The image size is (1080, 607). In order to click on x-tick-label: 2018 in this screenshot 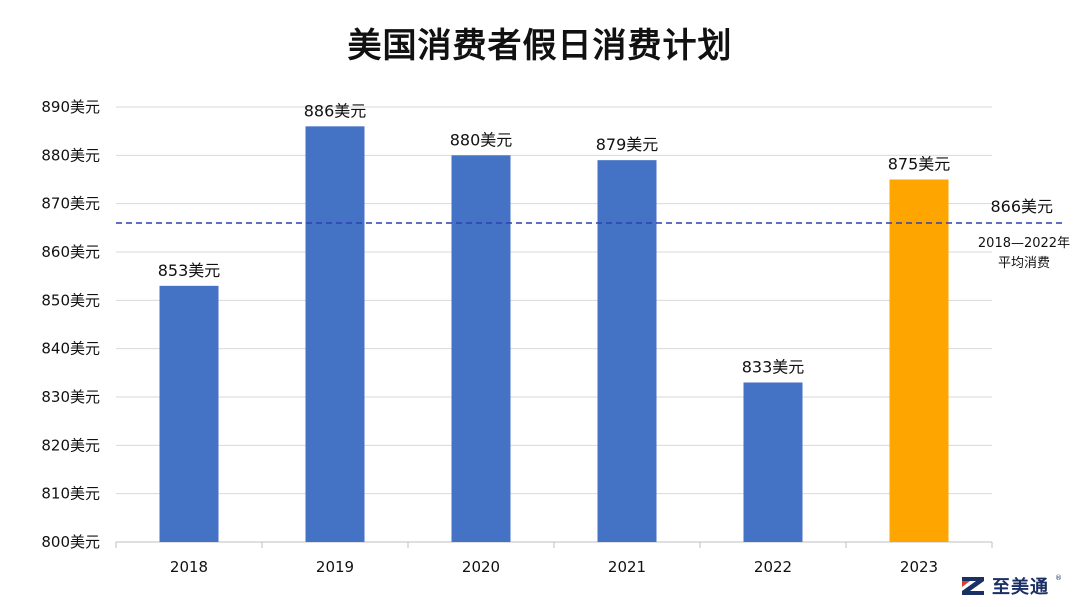, I will do `click(189, 567)`.